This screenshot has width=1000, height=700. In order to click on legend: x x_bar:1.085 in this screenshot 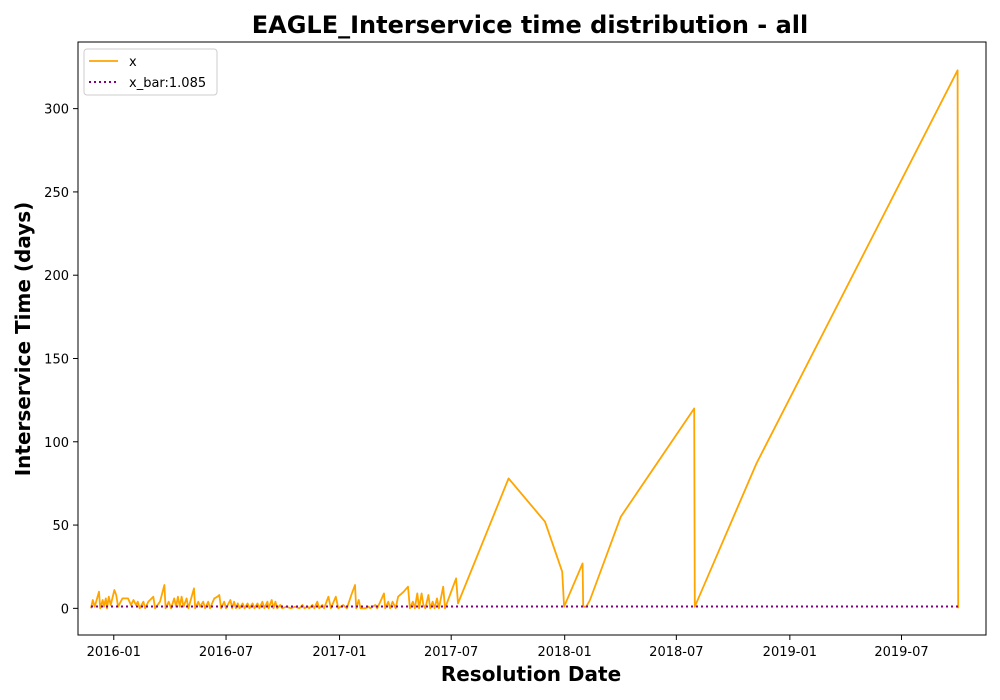, I will do `click(150, 72)`.